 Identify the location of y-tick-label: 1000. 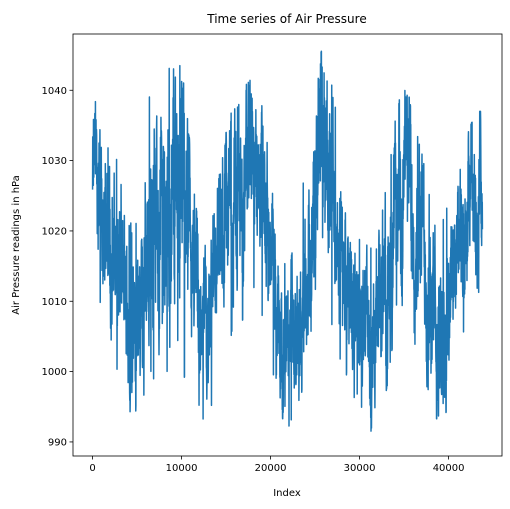
(54, 372).